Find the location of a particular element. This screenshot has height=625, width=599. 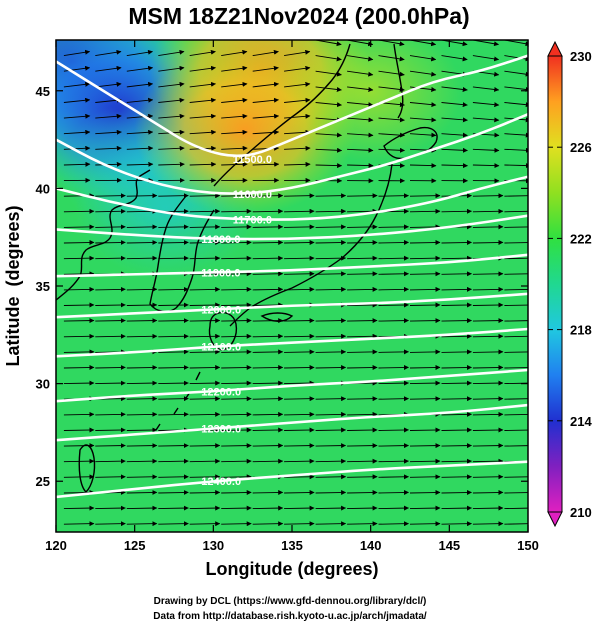

contour-label: 12000.0 is located at coordinates (221, 310).